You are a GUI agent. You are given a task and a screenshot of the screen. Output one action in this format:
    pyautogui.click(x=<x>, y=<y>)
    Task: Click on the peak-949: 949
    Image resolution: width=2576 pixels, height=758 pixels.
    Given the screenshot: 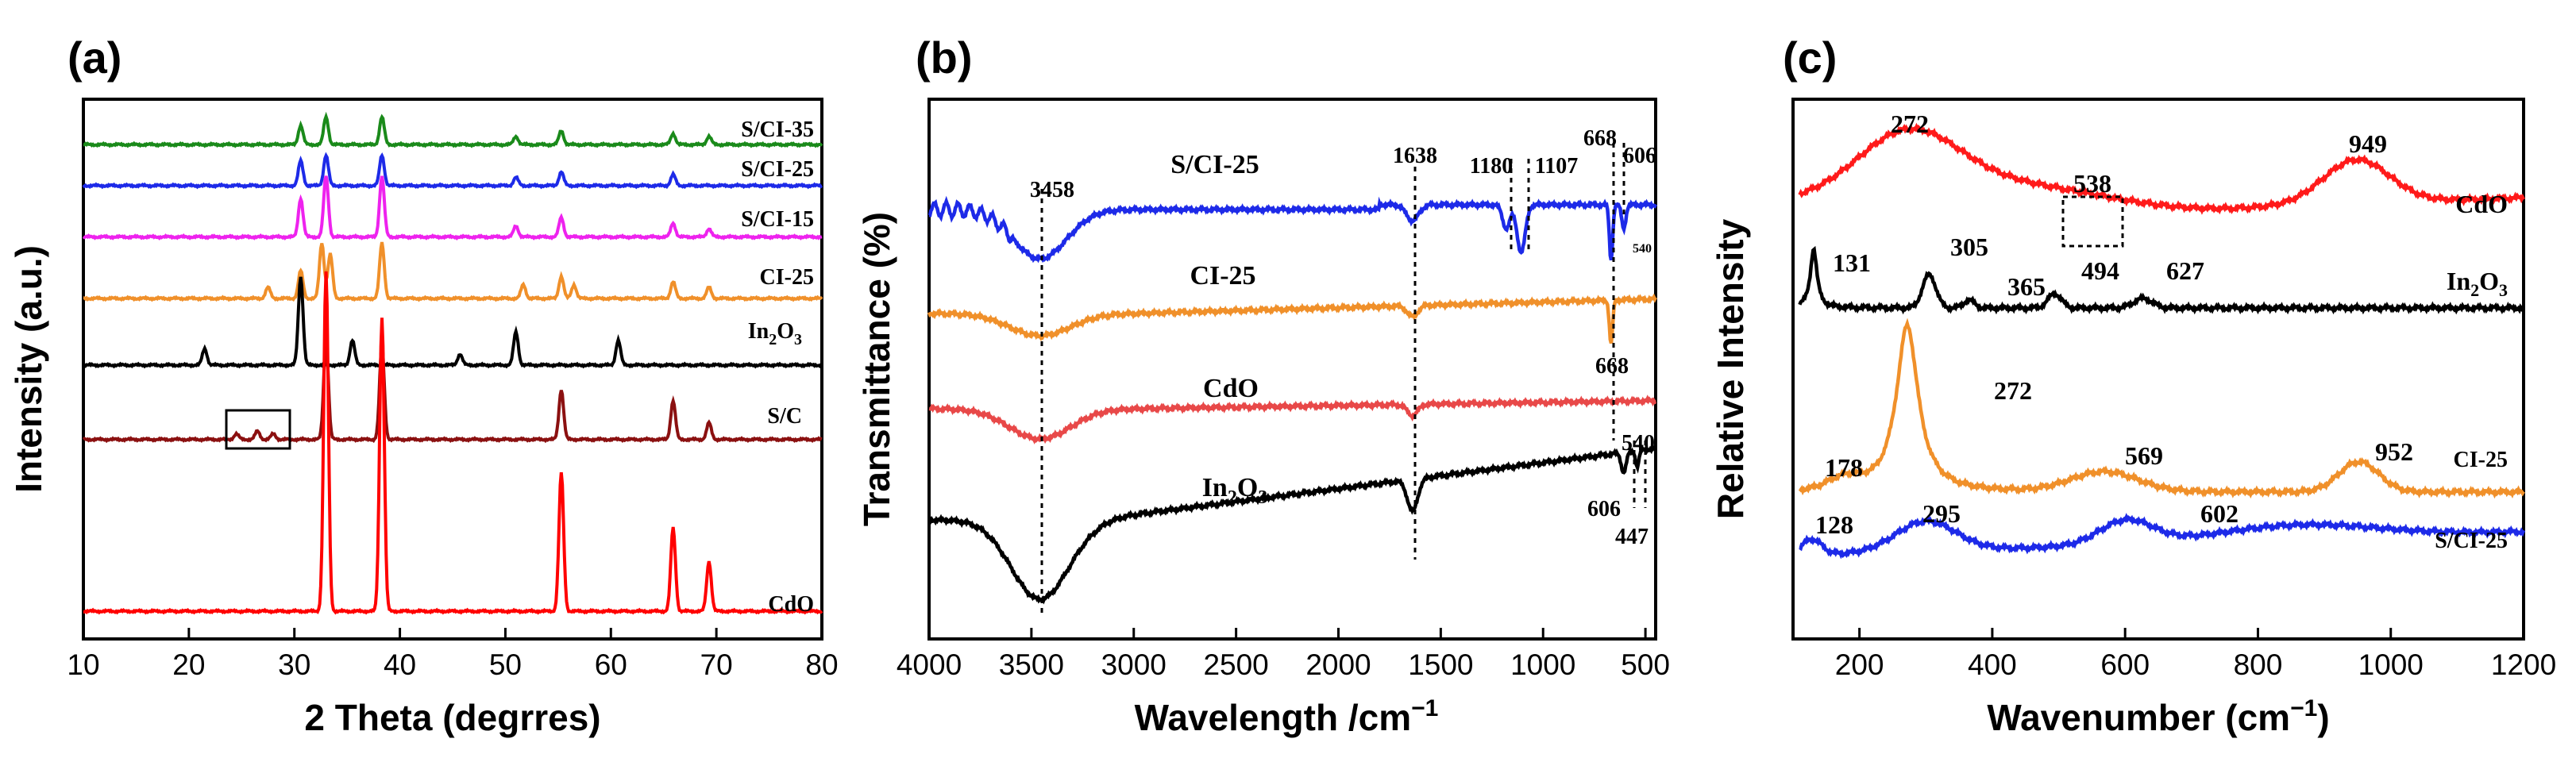 What is the action you would take?
    pyautogui.click(x=2368, y=143)
    